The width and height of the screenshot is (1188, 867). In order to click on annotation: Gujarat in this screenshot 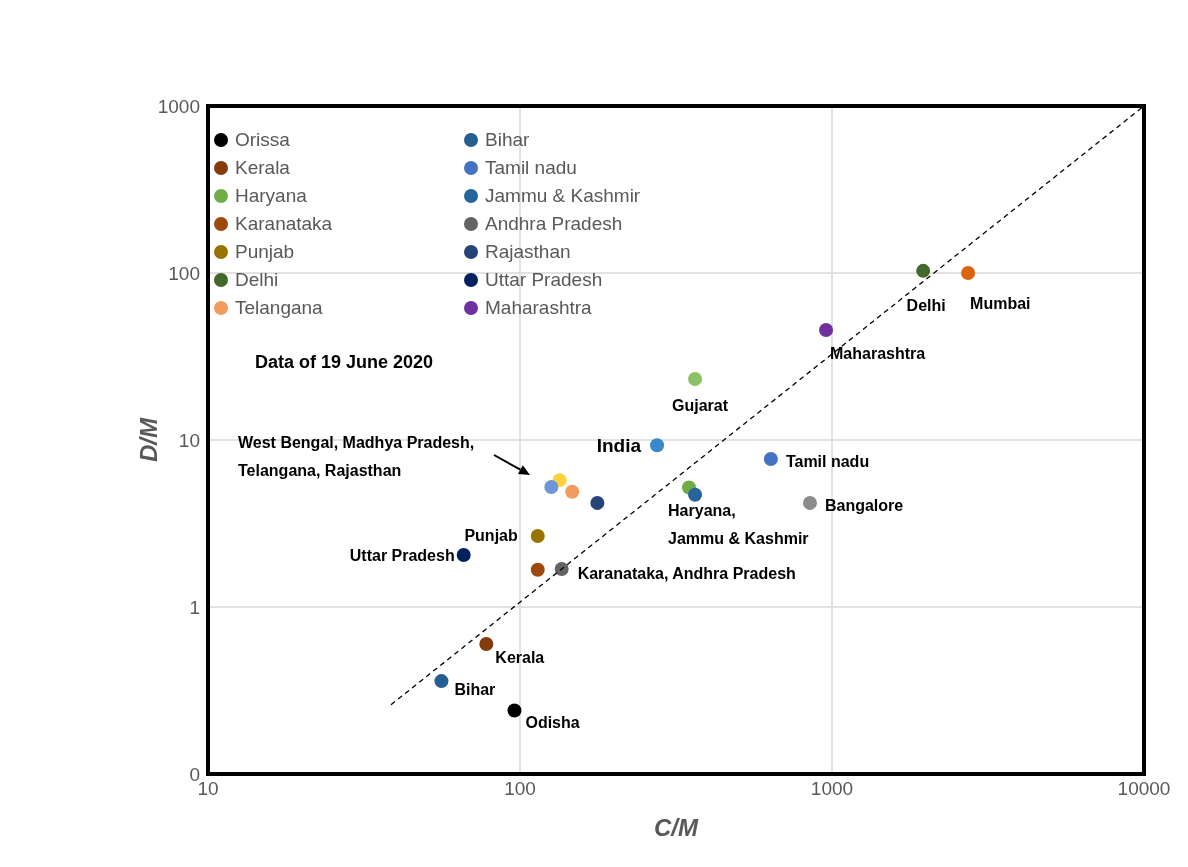, I will do `click(700, 405)`.